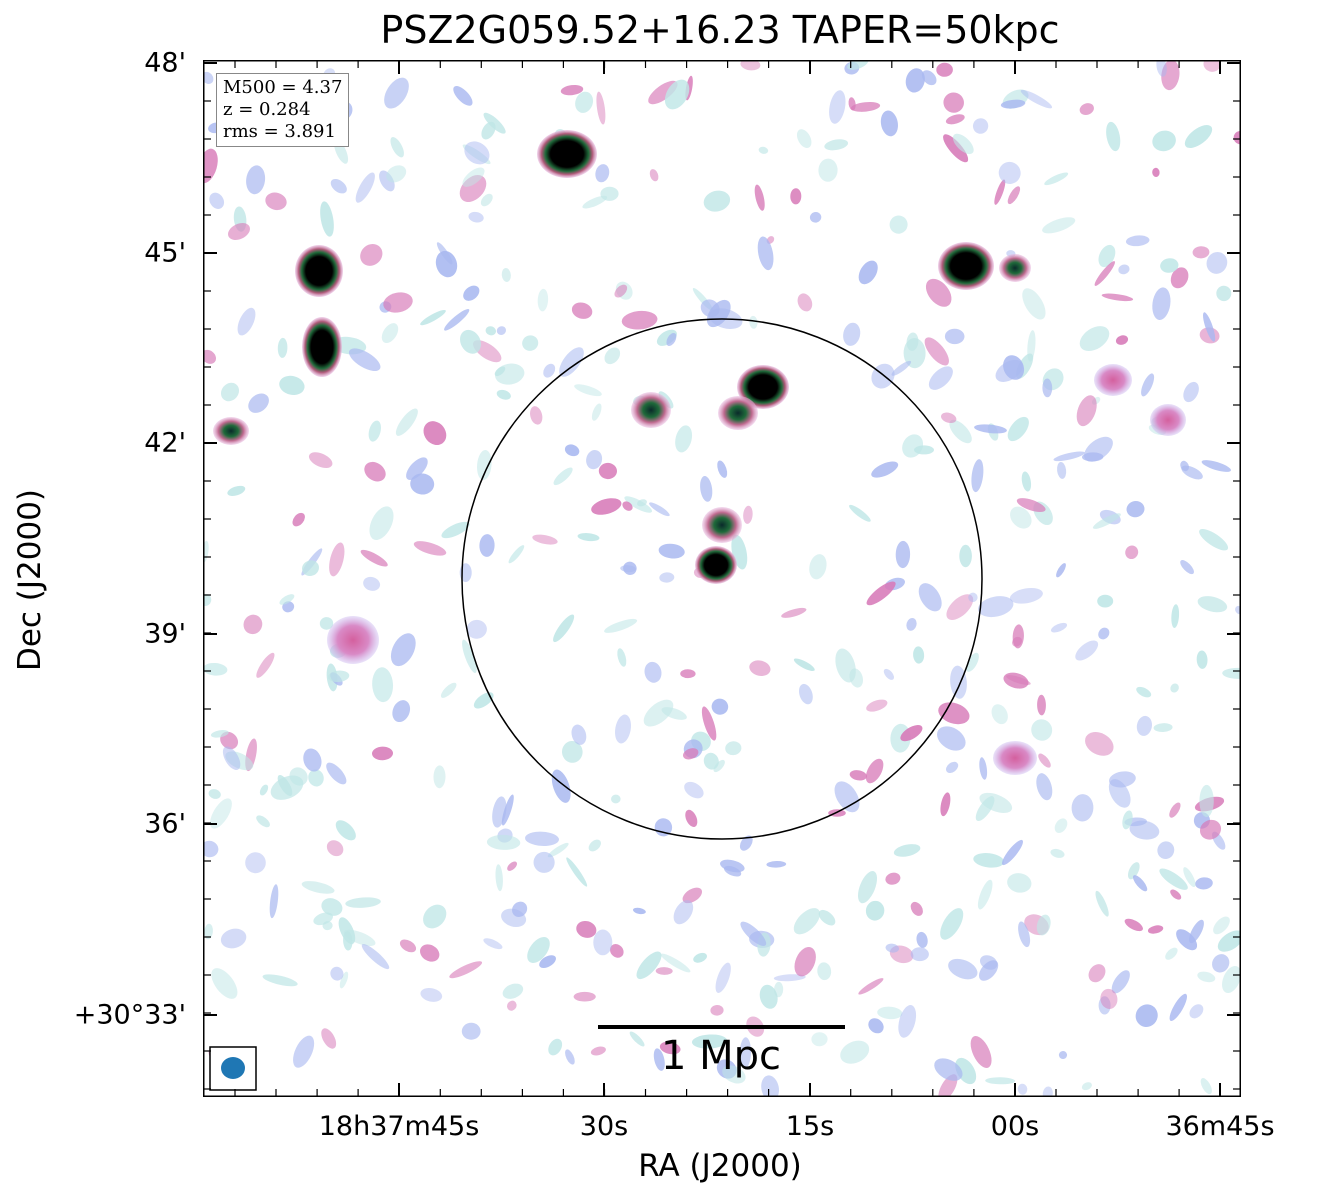  What do you see at coordinates (165, 63) in the screenshot?
I see `y-tick-label: 48'` at bounding box center [165, 63].